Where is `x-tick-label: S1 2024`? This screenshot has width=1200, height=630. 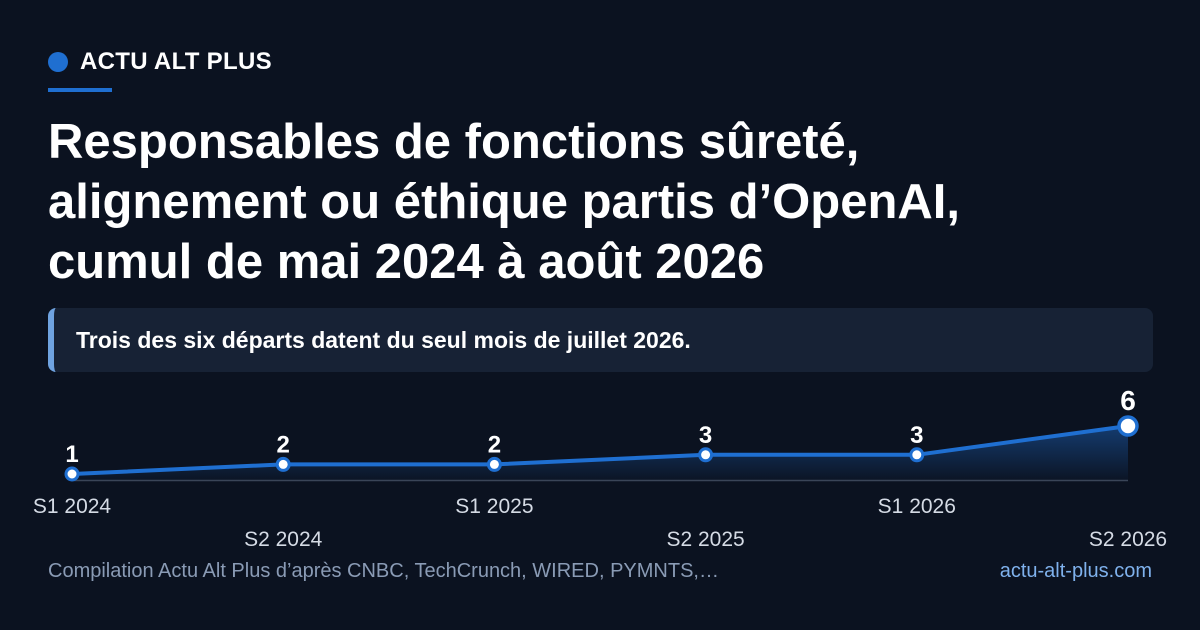
x-tick-label: S1 2024 is located at coordinates (72, 506).